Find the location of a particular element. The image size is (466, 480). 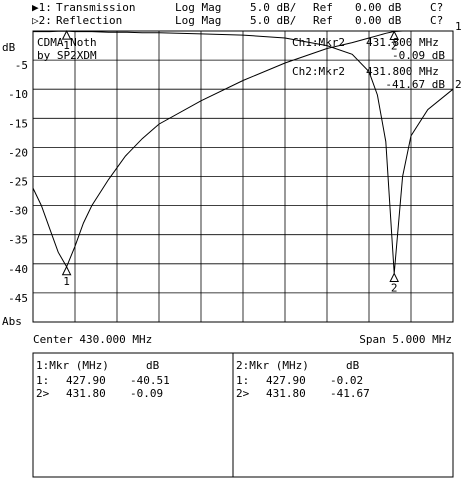

trace-label: 1 is located at coordinates (458, 26).